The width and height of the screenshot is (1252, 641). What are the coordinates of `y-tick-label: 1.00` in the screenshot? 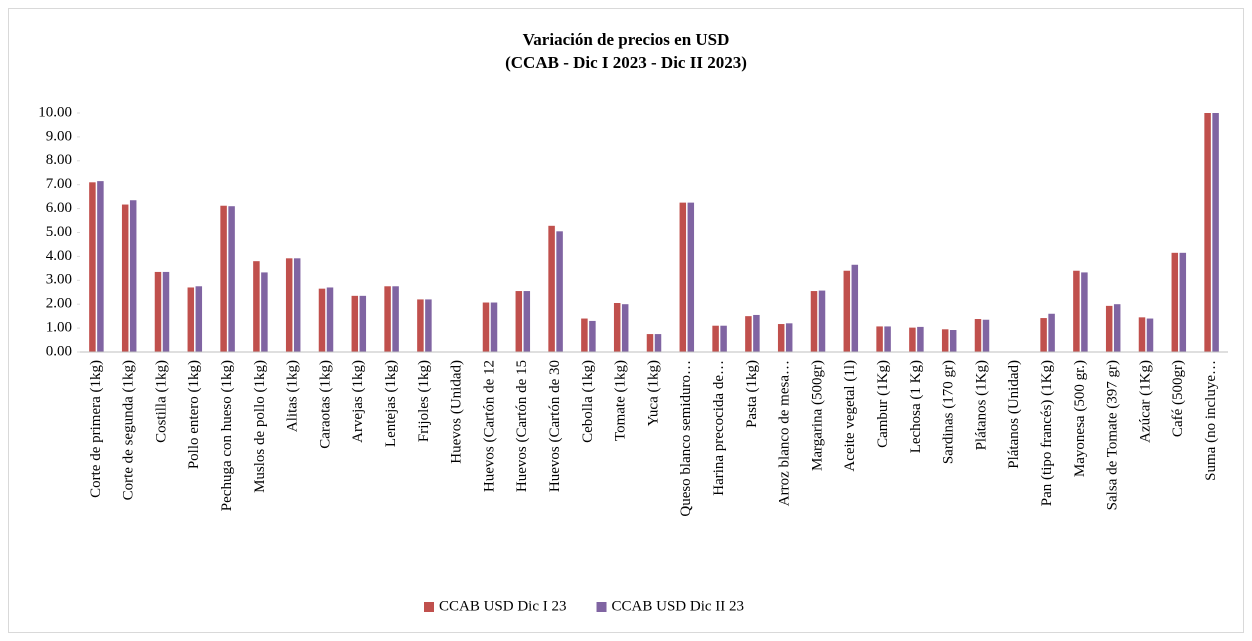 It's located at (59, 328).